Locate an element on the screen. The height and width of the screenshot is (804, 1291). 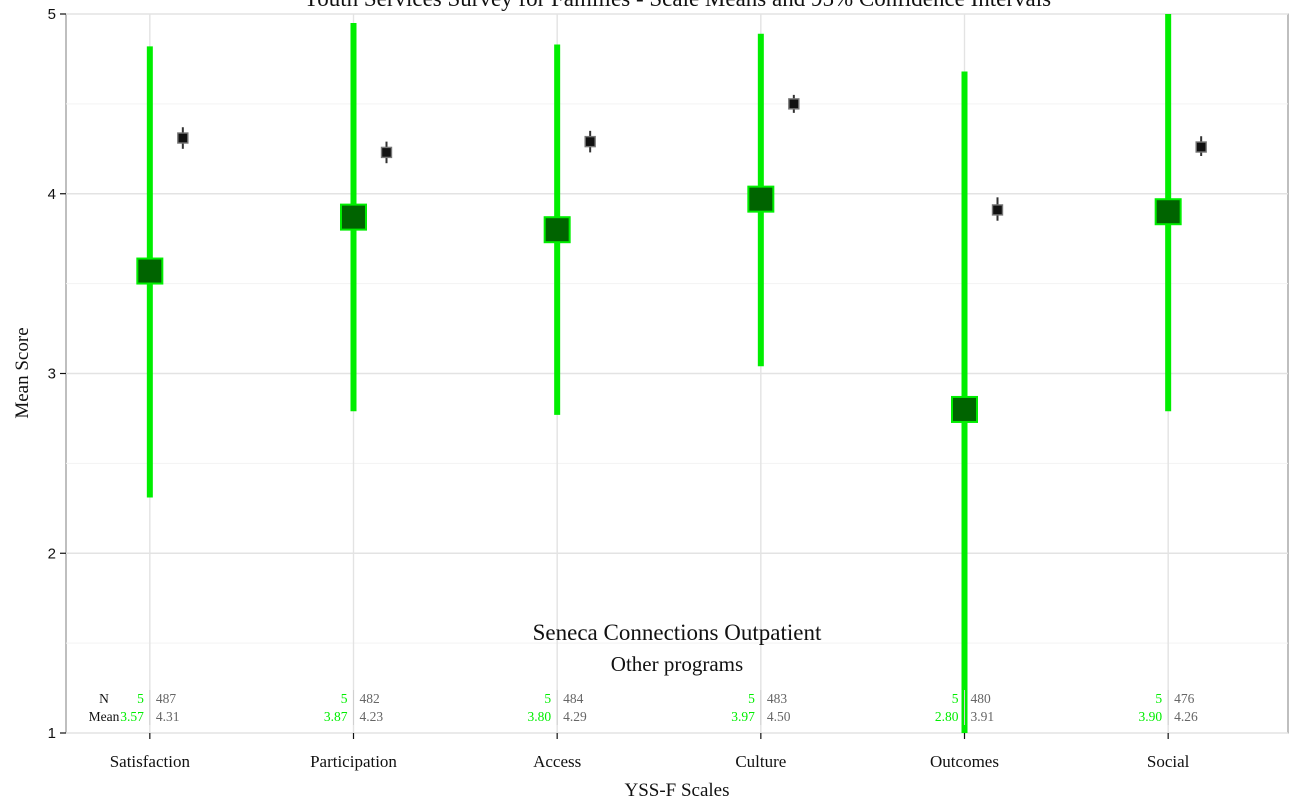
y-tick-label: 5 is located at coordinates (52, 14).